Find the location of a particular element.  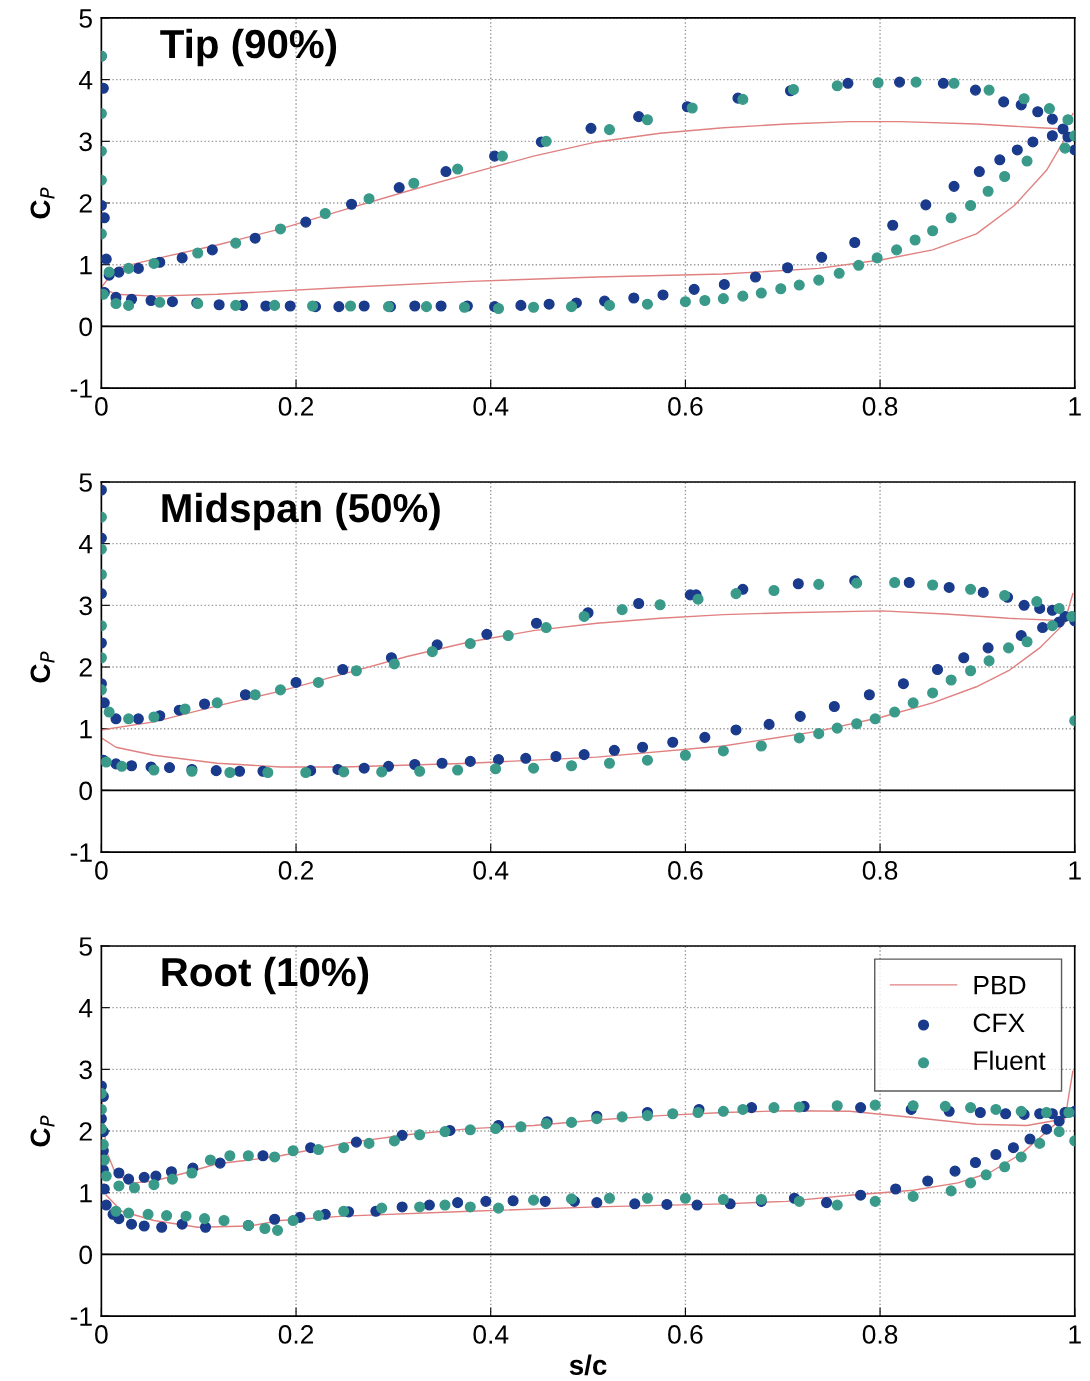

line-series is located at coordinates (587, 661).